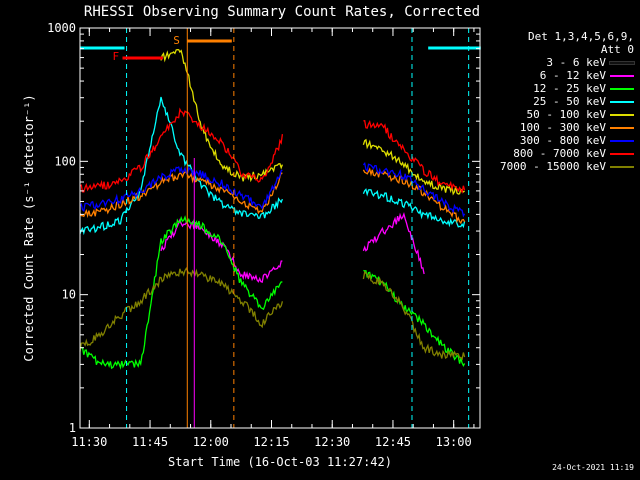 The width and height of the screenshot is (640, 480). Describe the element at coordinates (89, 442) in the screenshot. I see `x-tick-label: 11:30` at that location.